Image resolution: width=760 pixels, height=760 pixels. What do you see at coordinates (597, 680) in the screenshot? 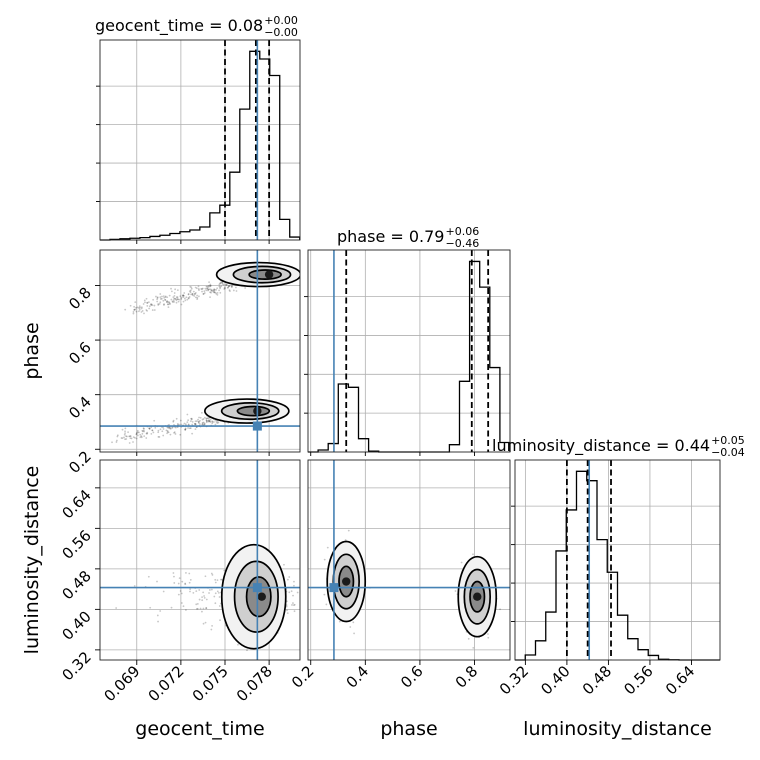
I see `x-tick-label: 0.48` at bounding box center [597, 680].